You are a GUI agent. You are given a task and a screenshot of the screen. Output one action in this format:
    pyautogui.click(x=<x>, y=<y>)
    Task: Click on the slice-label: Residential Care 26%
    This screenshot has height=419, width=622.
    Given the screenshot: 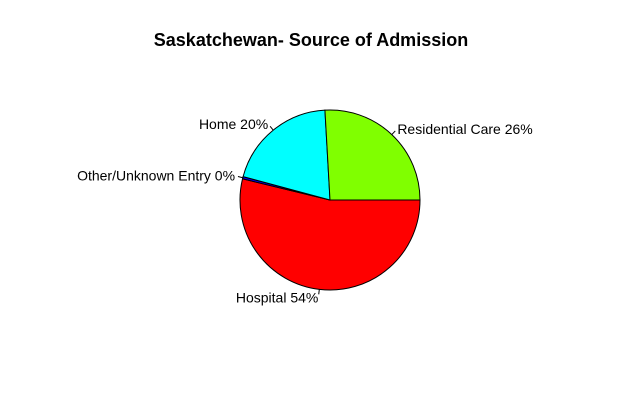 What is the action you would take?
    pyautogui.click(x=464, y=129)
    